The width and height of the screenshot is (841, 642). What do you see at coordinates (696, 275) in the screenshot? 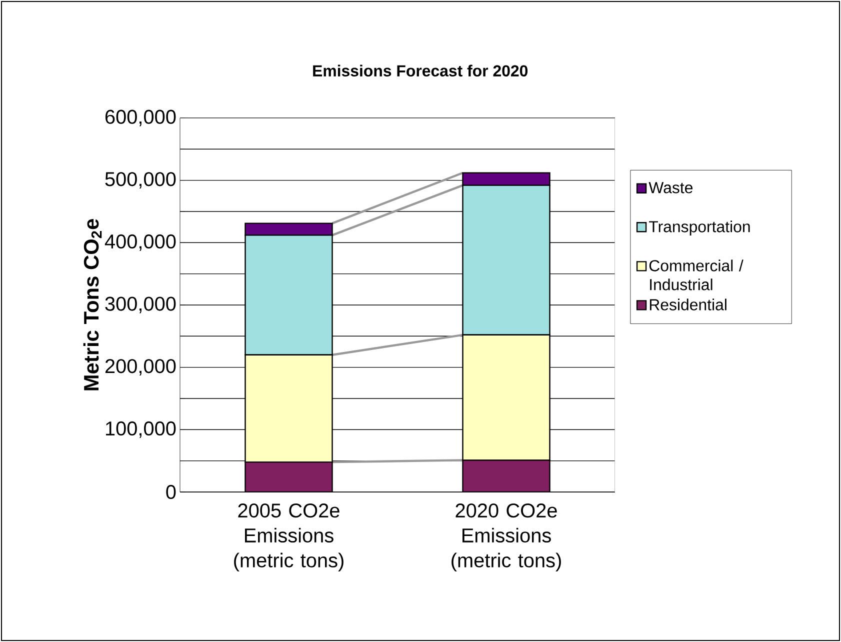
I see `legend-label: Commercial / Industrial` at bounding box center [696, 275].